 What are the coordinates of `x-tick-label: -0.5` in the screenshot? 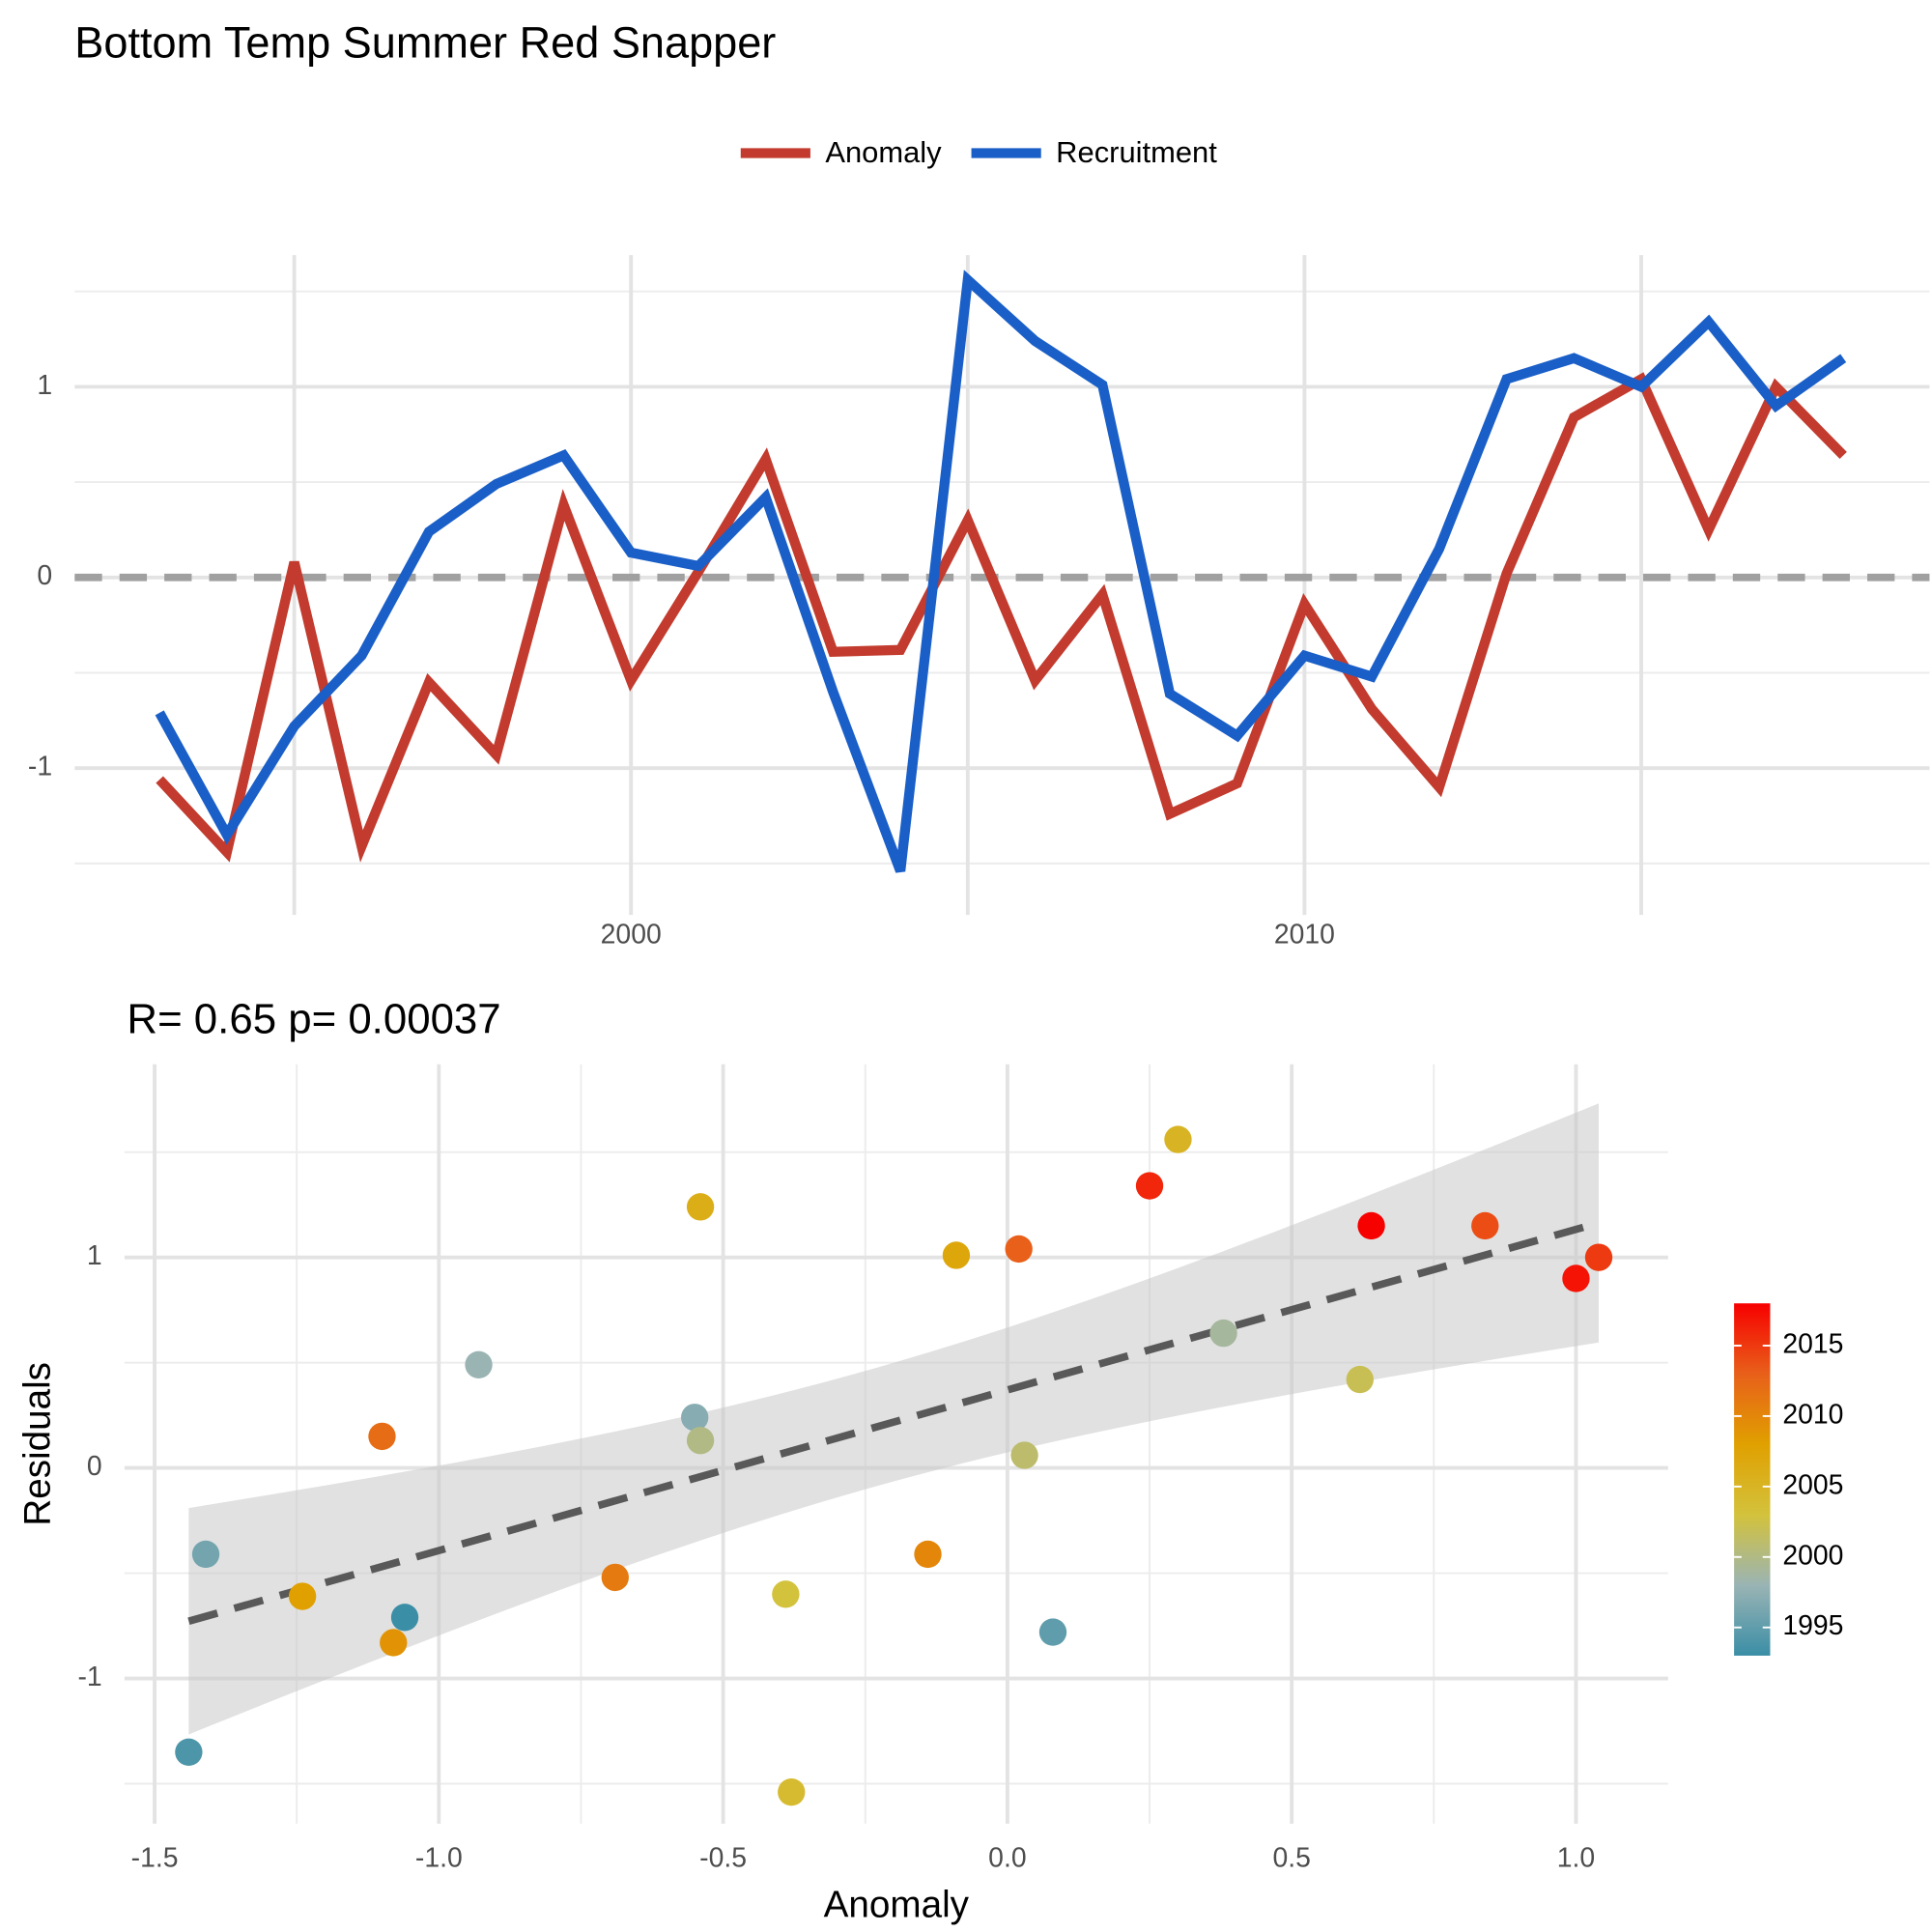 It's located at (723, 1858).